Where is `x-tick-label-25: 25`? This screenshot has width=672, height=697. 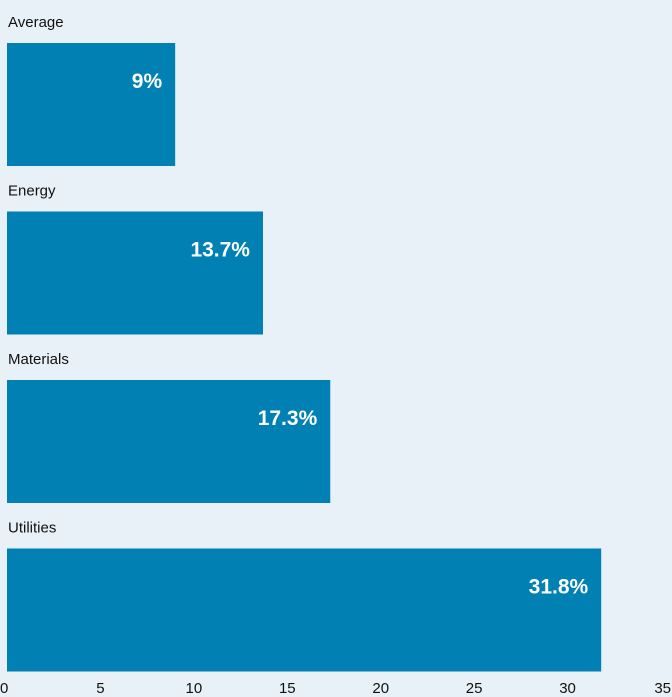 x-tick-label-25: 25 is located at coordinates (474, 688).